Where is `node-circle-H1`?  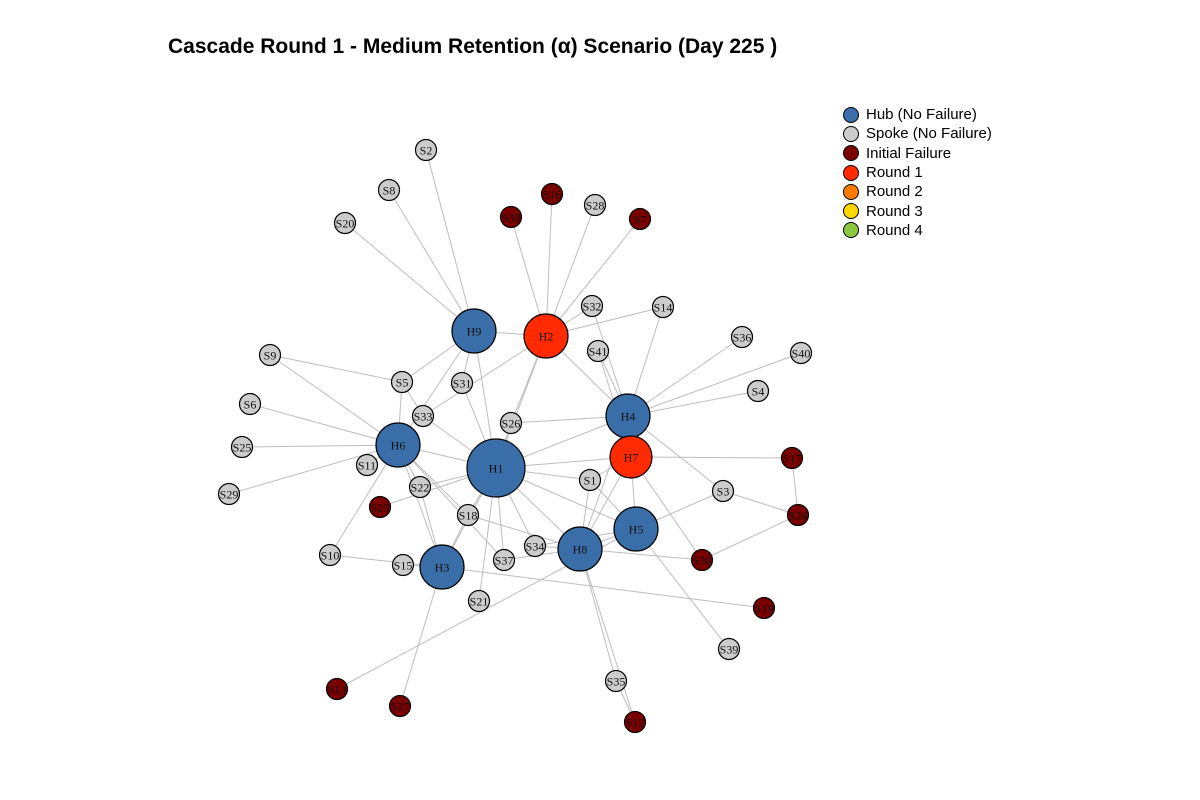
node-circle-H1 is located at coordinates (496, 468).